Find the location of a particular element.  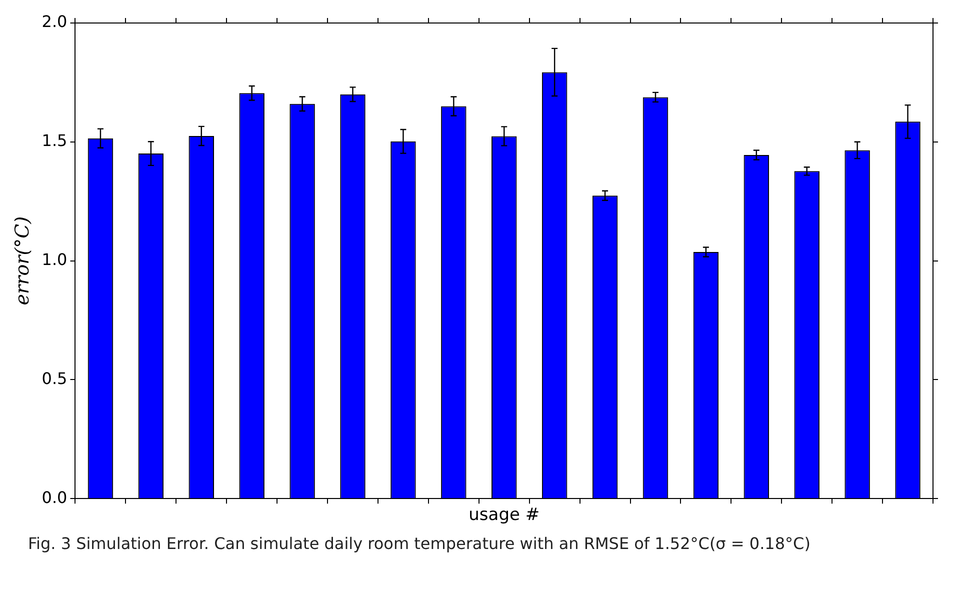

y-tick-label: 1.0 is located at coordinates (55, 259).